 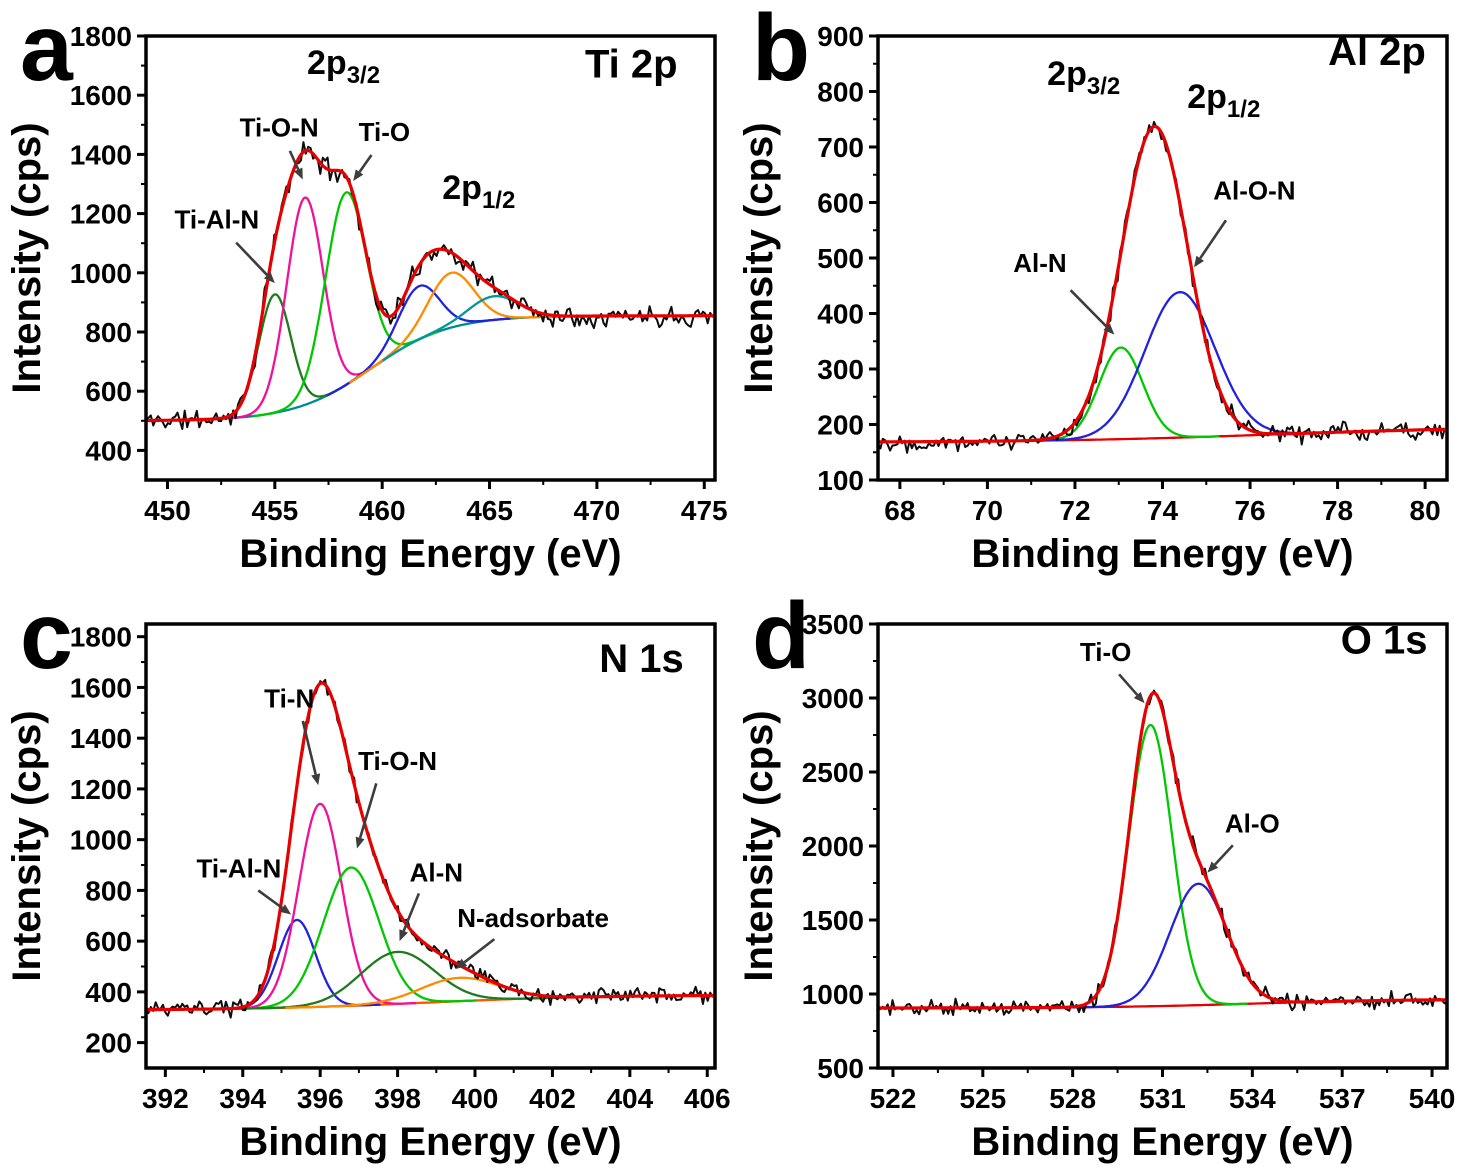 I want to click on x-tick-label: 522, so click(x=893, y=1098).